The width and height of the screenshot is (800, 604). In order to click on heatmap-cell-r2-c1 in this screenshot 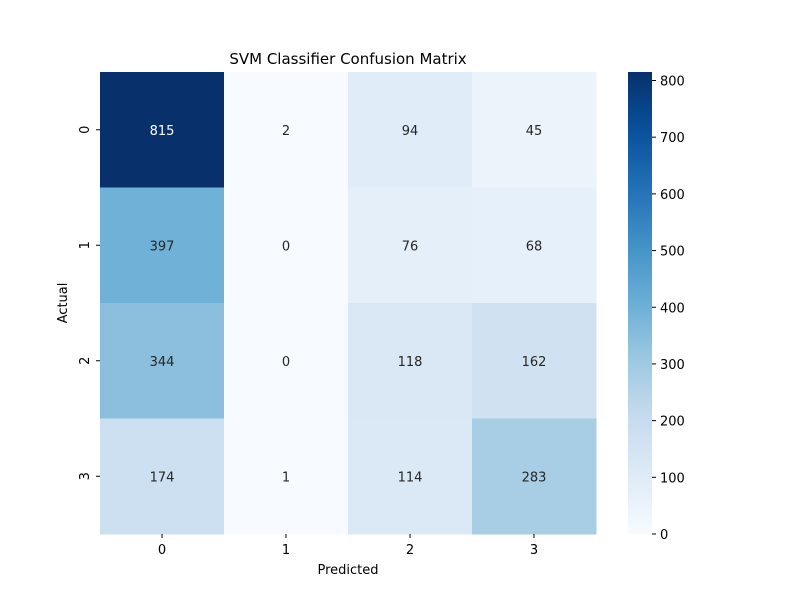, I will do `click(286, 361)`.